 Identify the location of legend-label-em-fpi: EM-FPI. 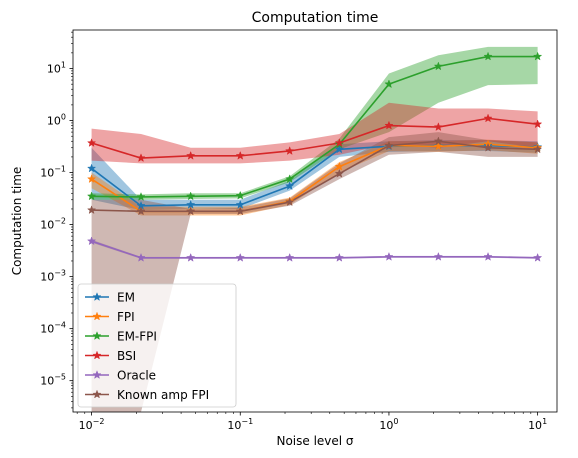
(137, 337).